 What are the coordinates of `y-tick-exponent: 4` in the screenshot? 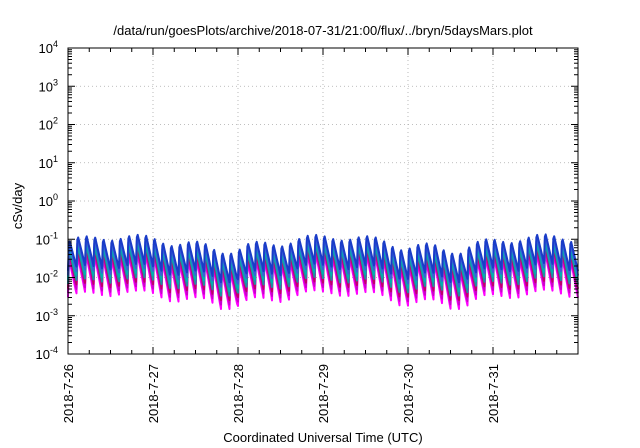 It's located at (55, 44).